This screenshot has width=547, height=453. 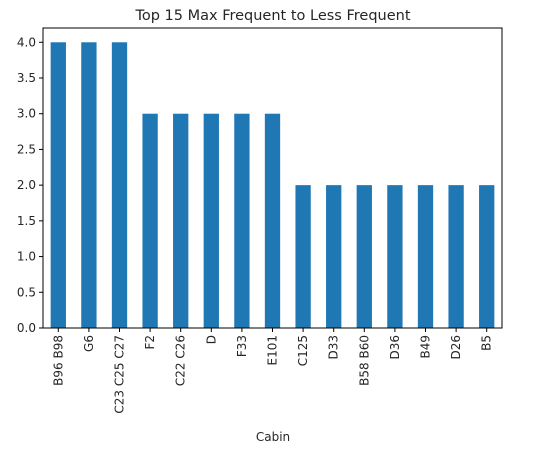 I want to click on x-tick-label: E101, so click(x=273, y=350).